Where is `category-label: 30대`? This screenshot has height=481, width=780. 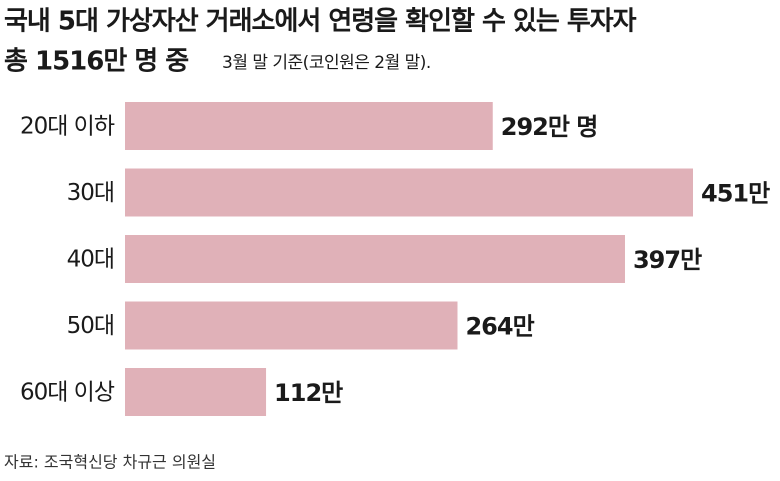
category-label: 30대 is located at coordinates (90, 193).